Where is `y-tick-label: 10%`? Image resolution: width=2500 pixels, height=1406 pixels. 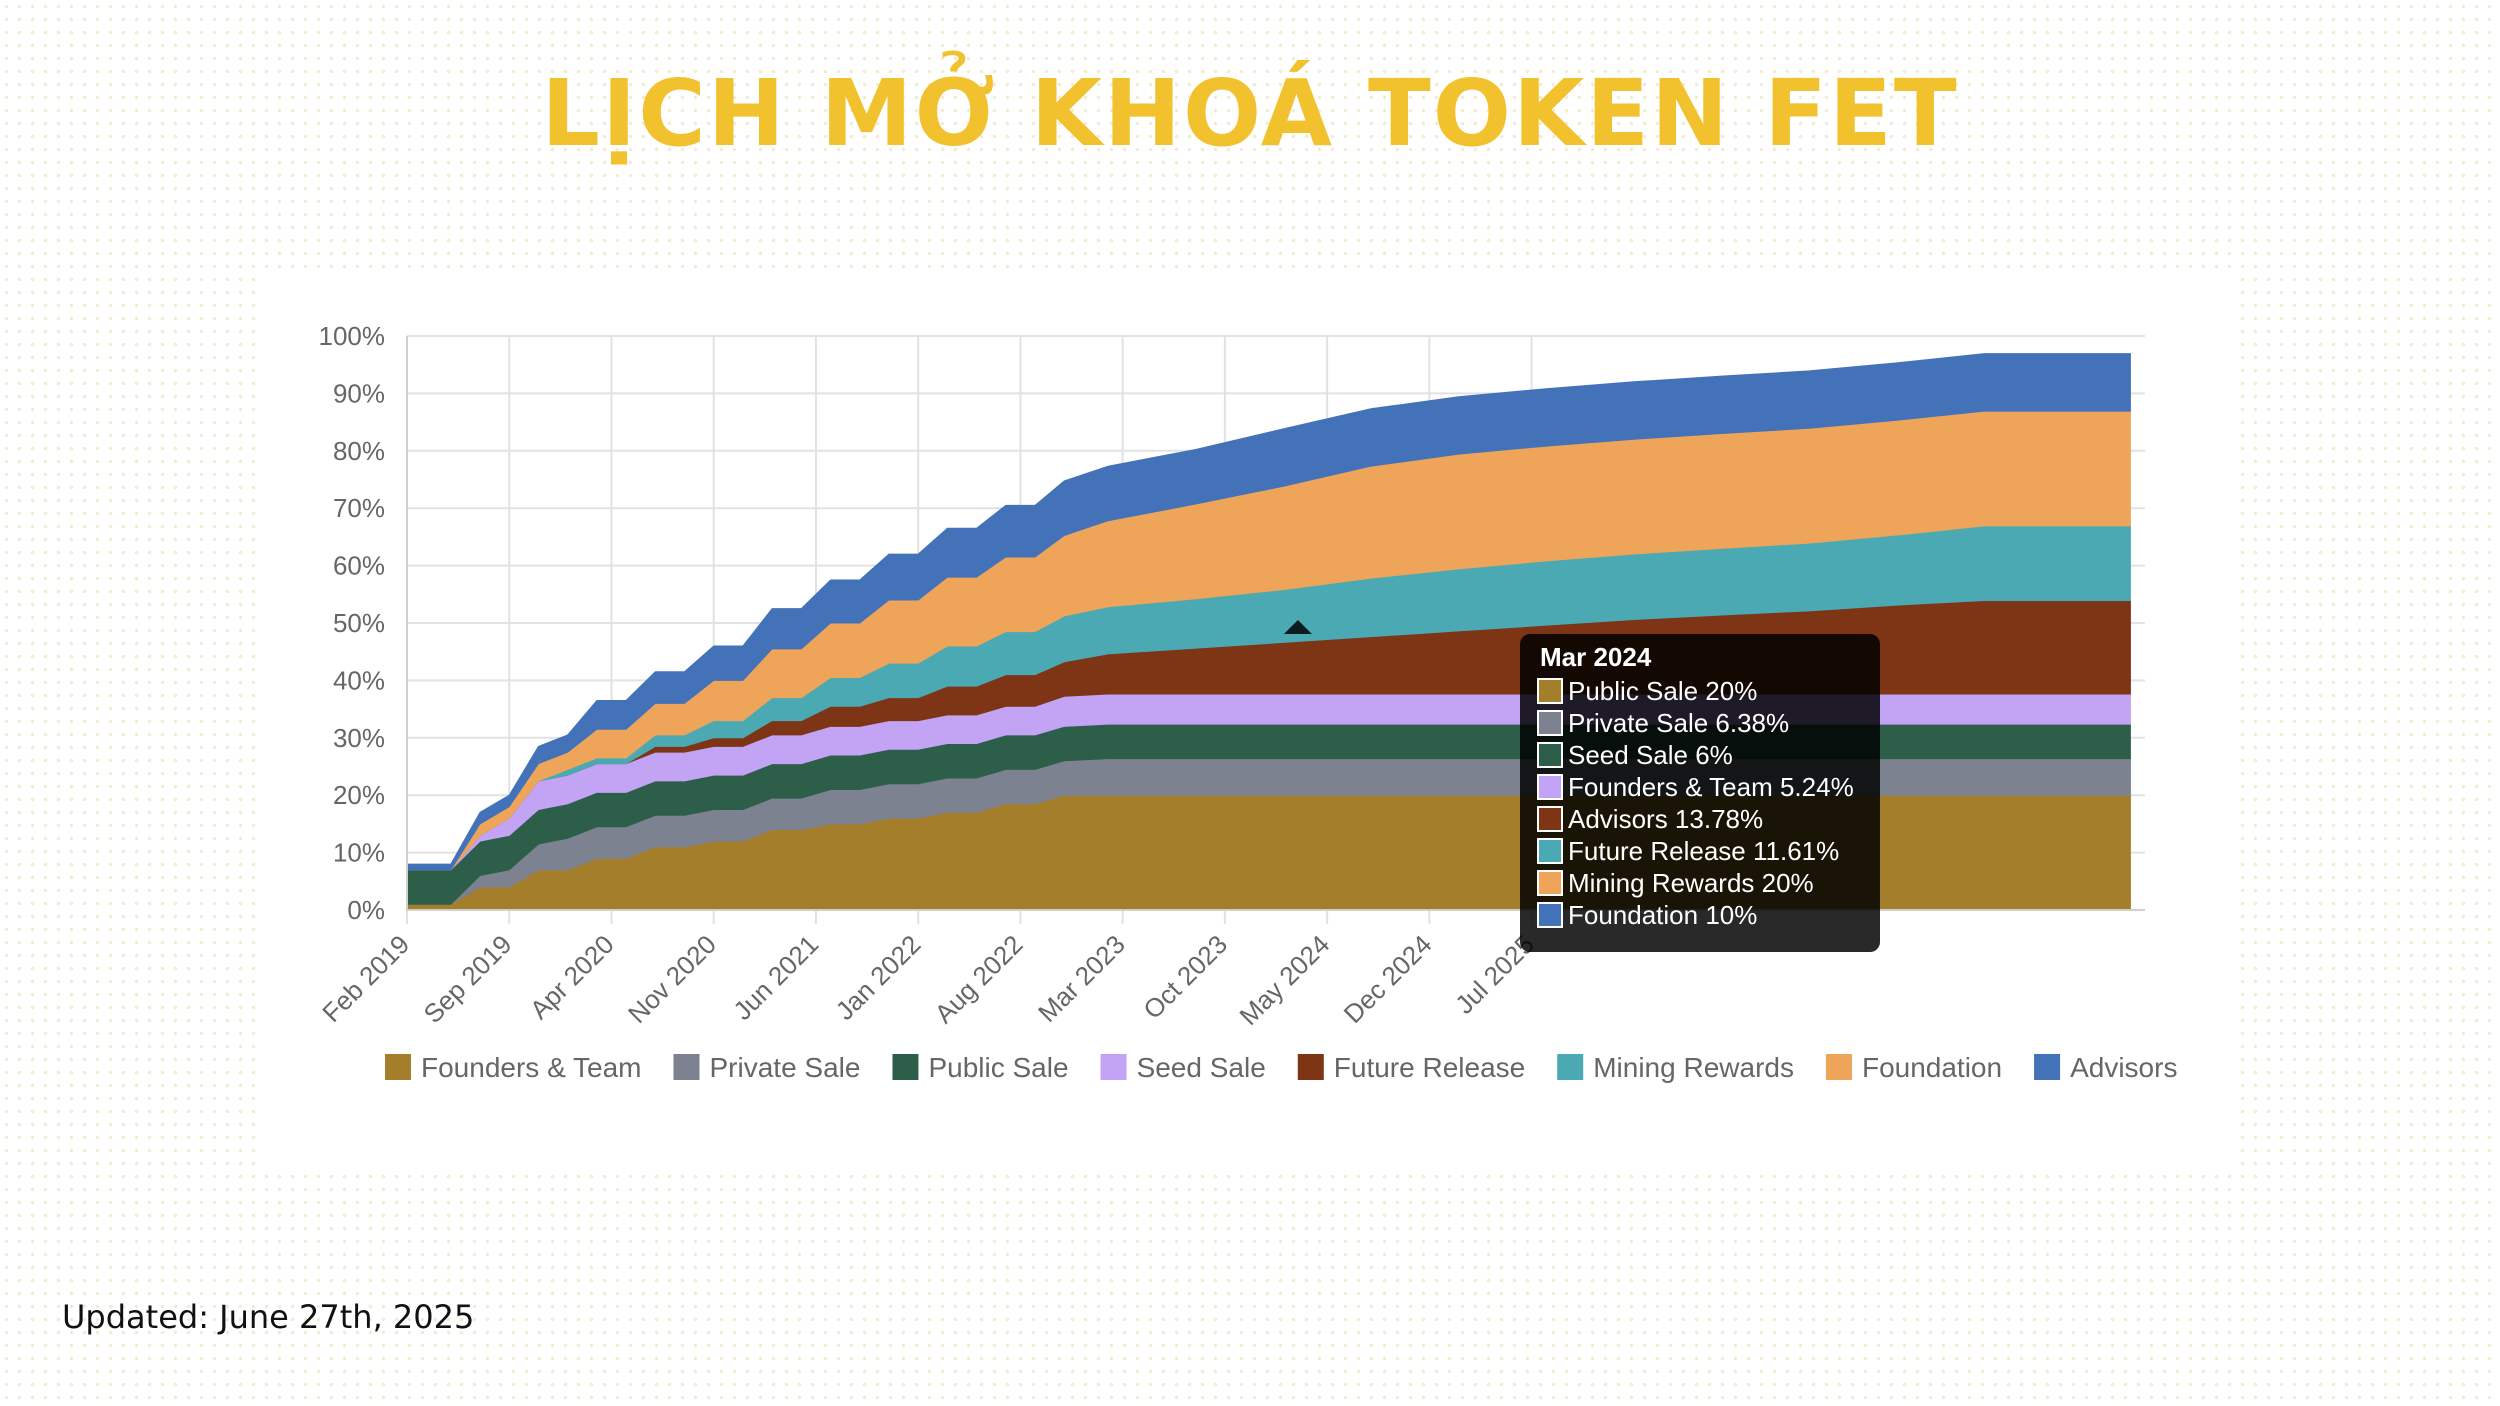 y-tick-label: 10% is located at coordinates (359, 853).